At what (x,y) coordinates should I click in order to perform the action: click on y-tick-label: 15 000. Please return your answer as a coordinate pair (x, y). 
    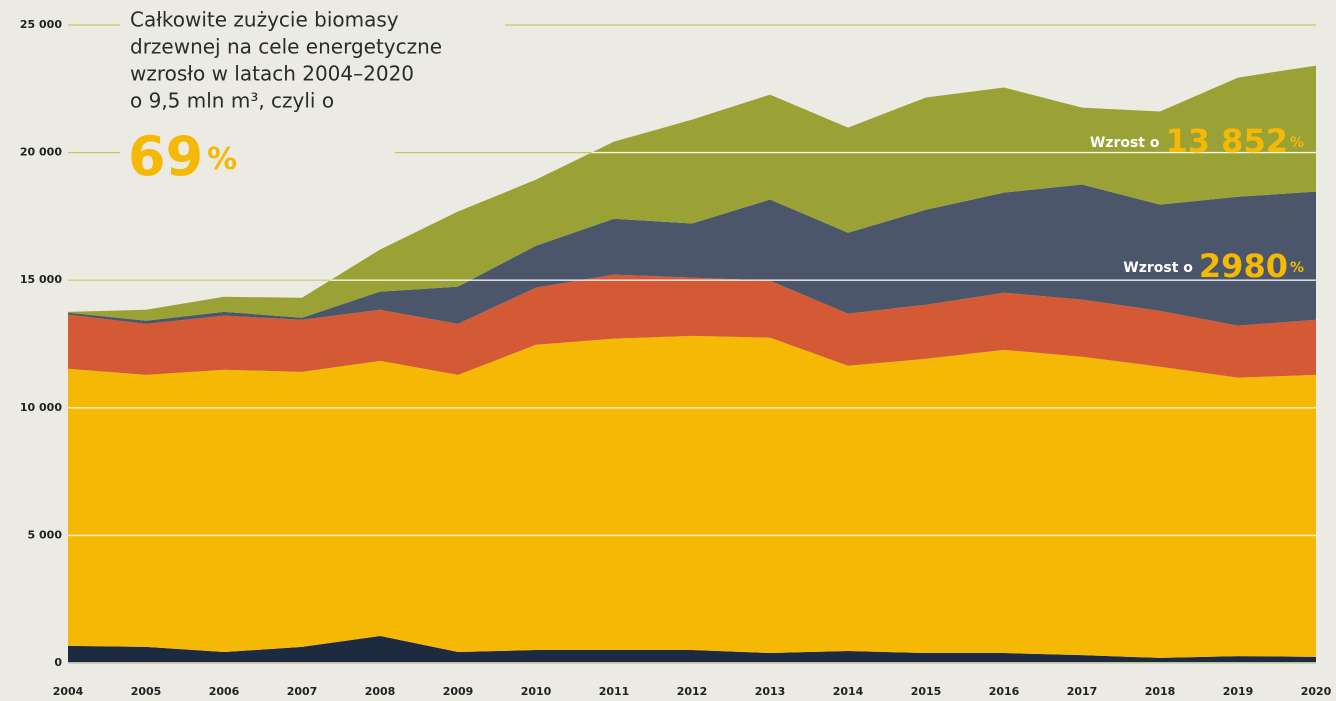
    Looking at the image, I should click on (41, 279).